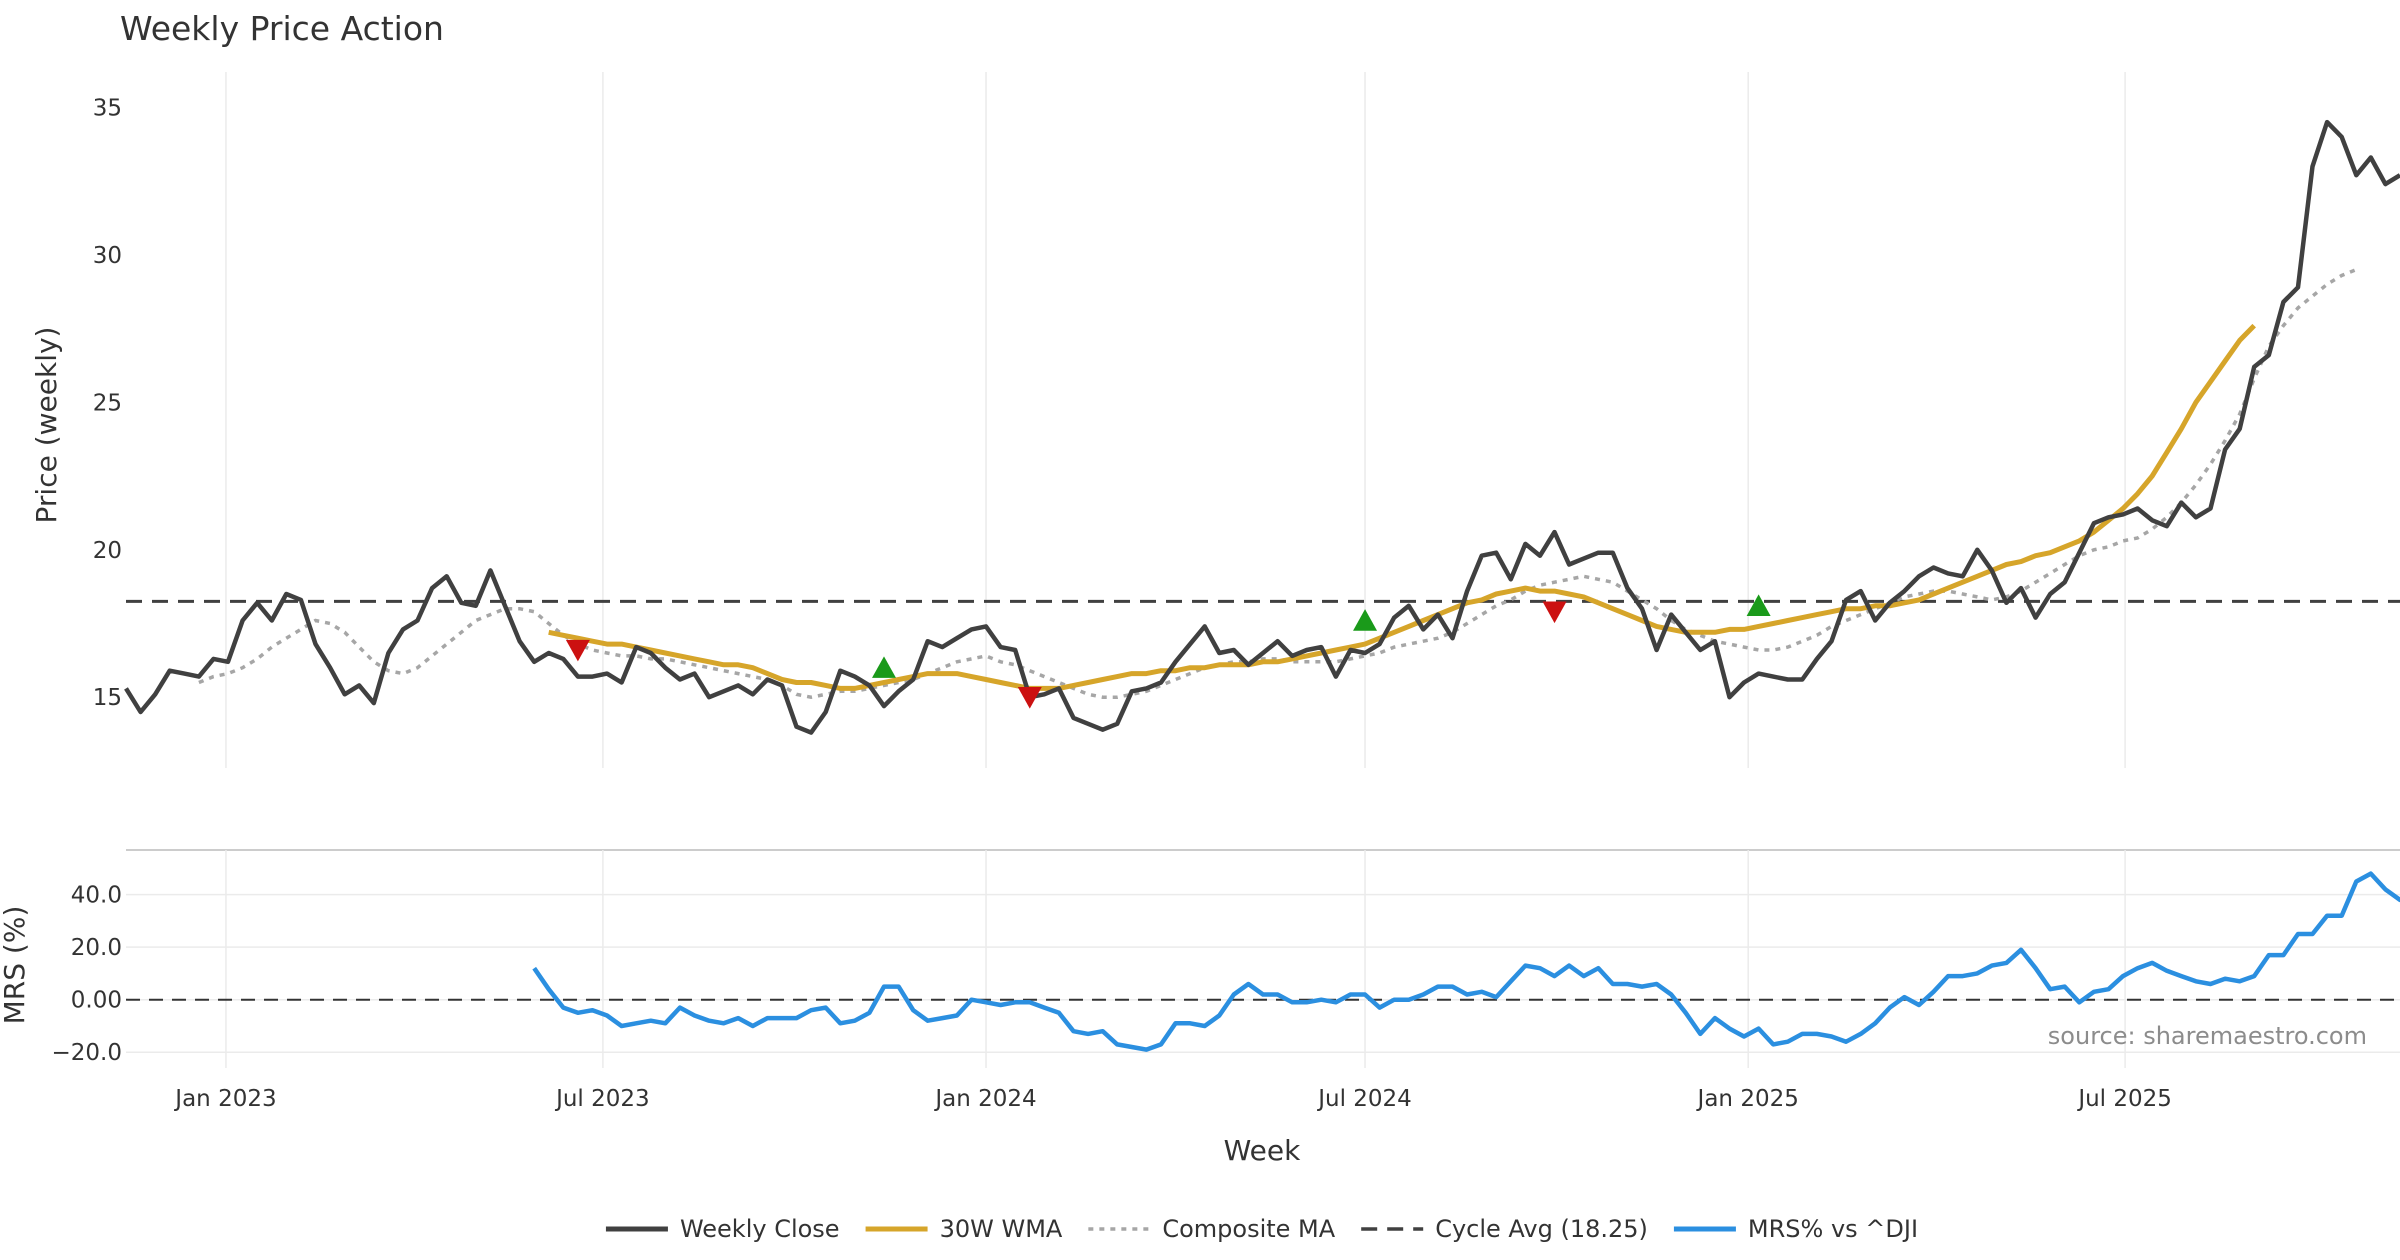 This screenshot has width=2400, height=1260. What do you see at coordinates (1248, 1229) in the screenshot?
I see `legend-label: Composite MA` at bounding box center [1248, 1229].